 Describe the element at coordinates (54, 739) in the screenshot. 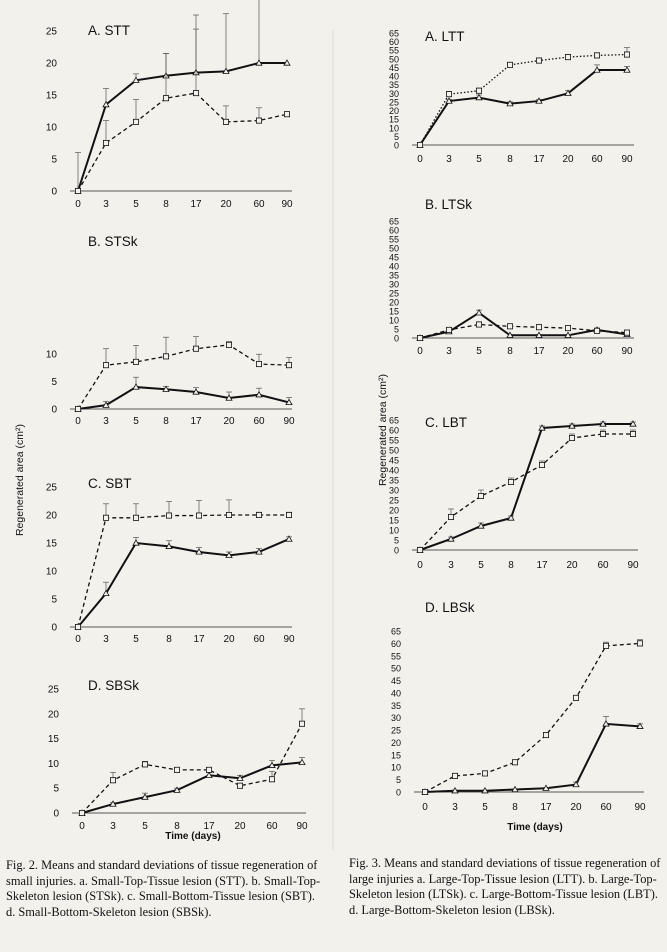

I see `y-tick-label: 15` at that location.